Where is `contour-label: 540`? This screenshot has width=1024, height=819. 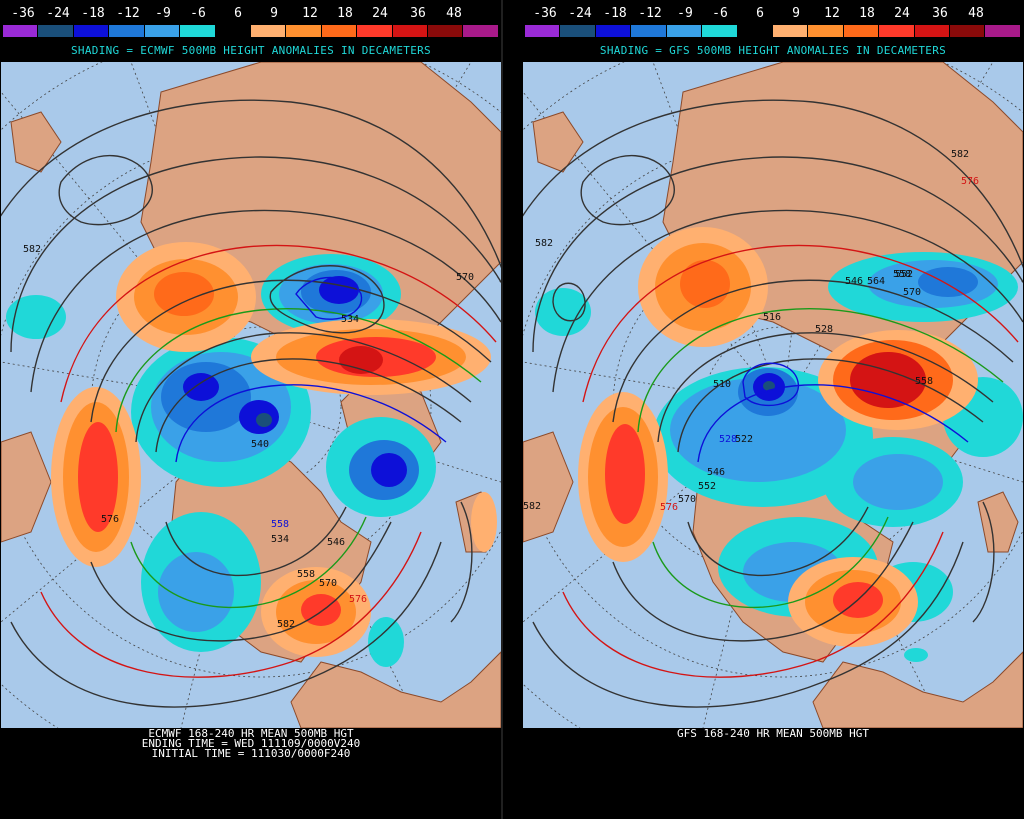
contour-label: 540 is located at coordinates (260, 444).